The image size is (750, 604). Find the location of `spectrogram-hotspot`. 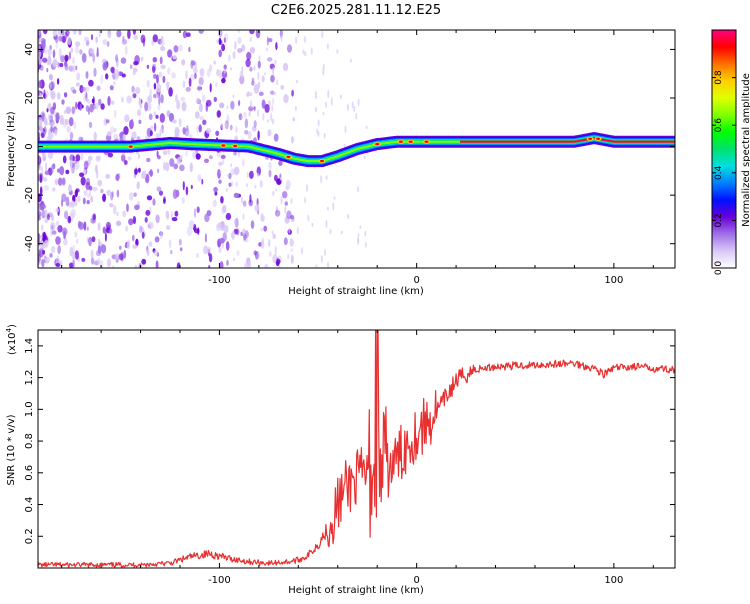

spectrogram-hotspot is located at coordinates (426, 141).